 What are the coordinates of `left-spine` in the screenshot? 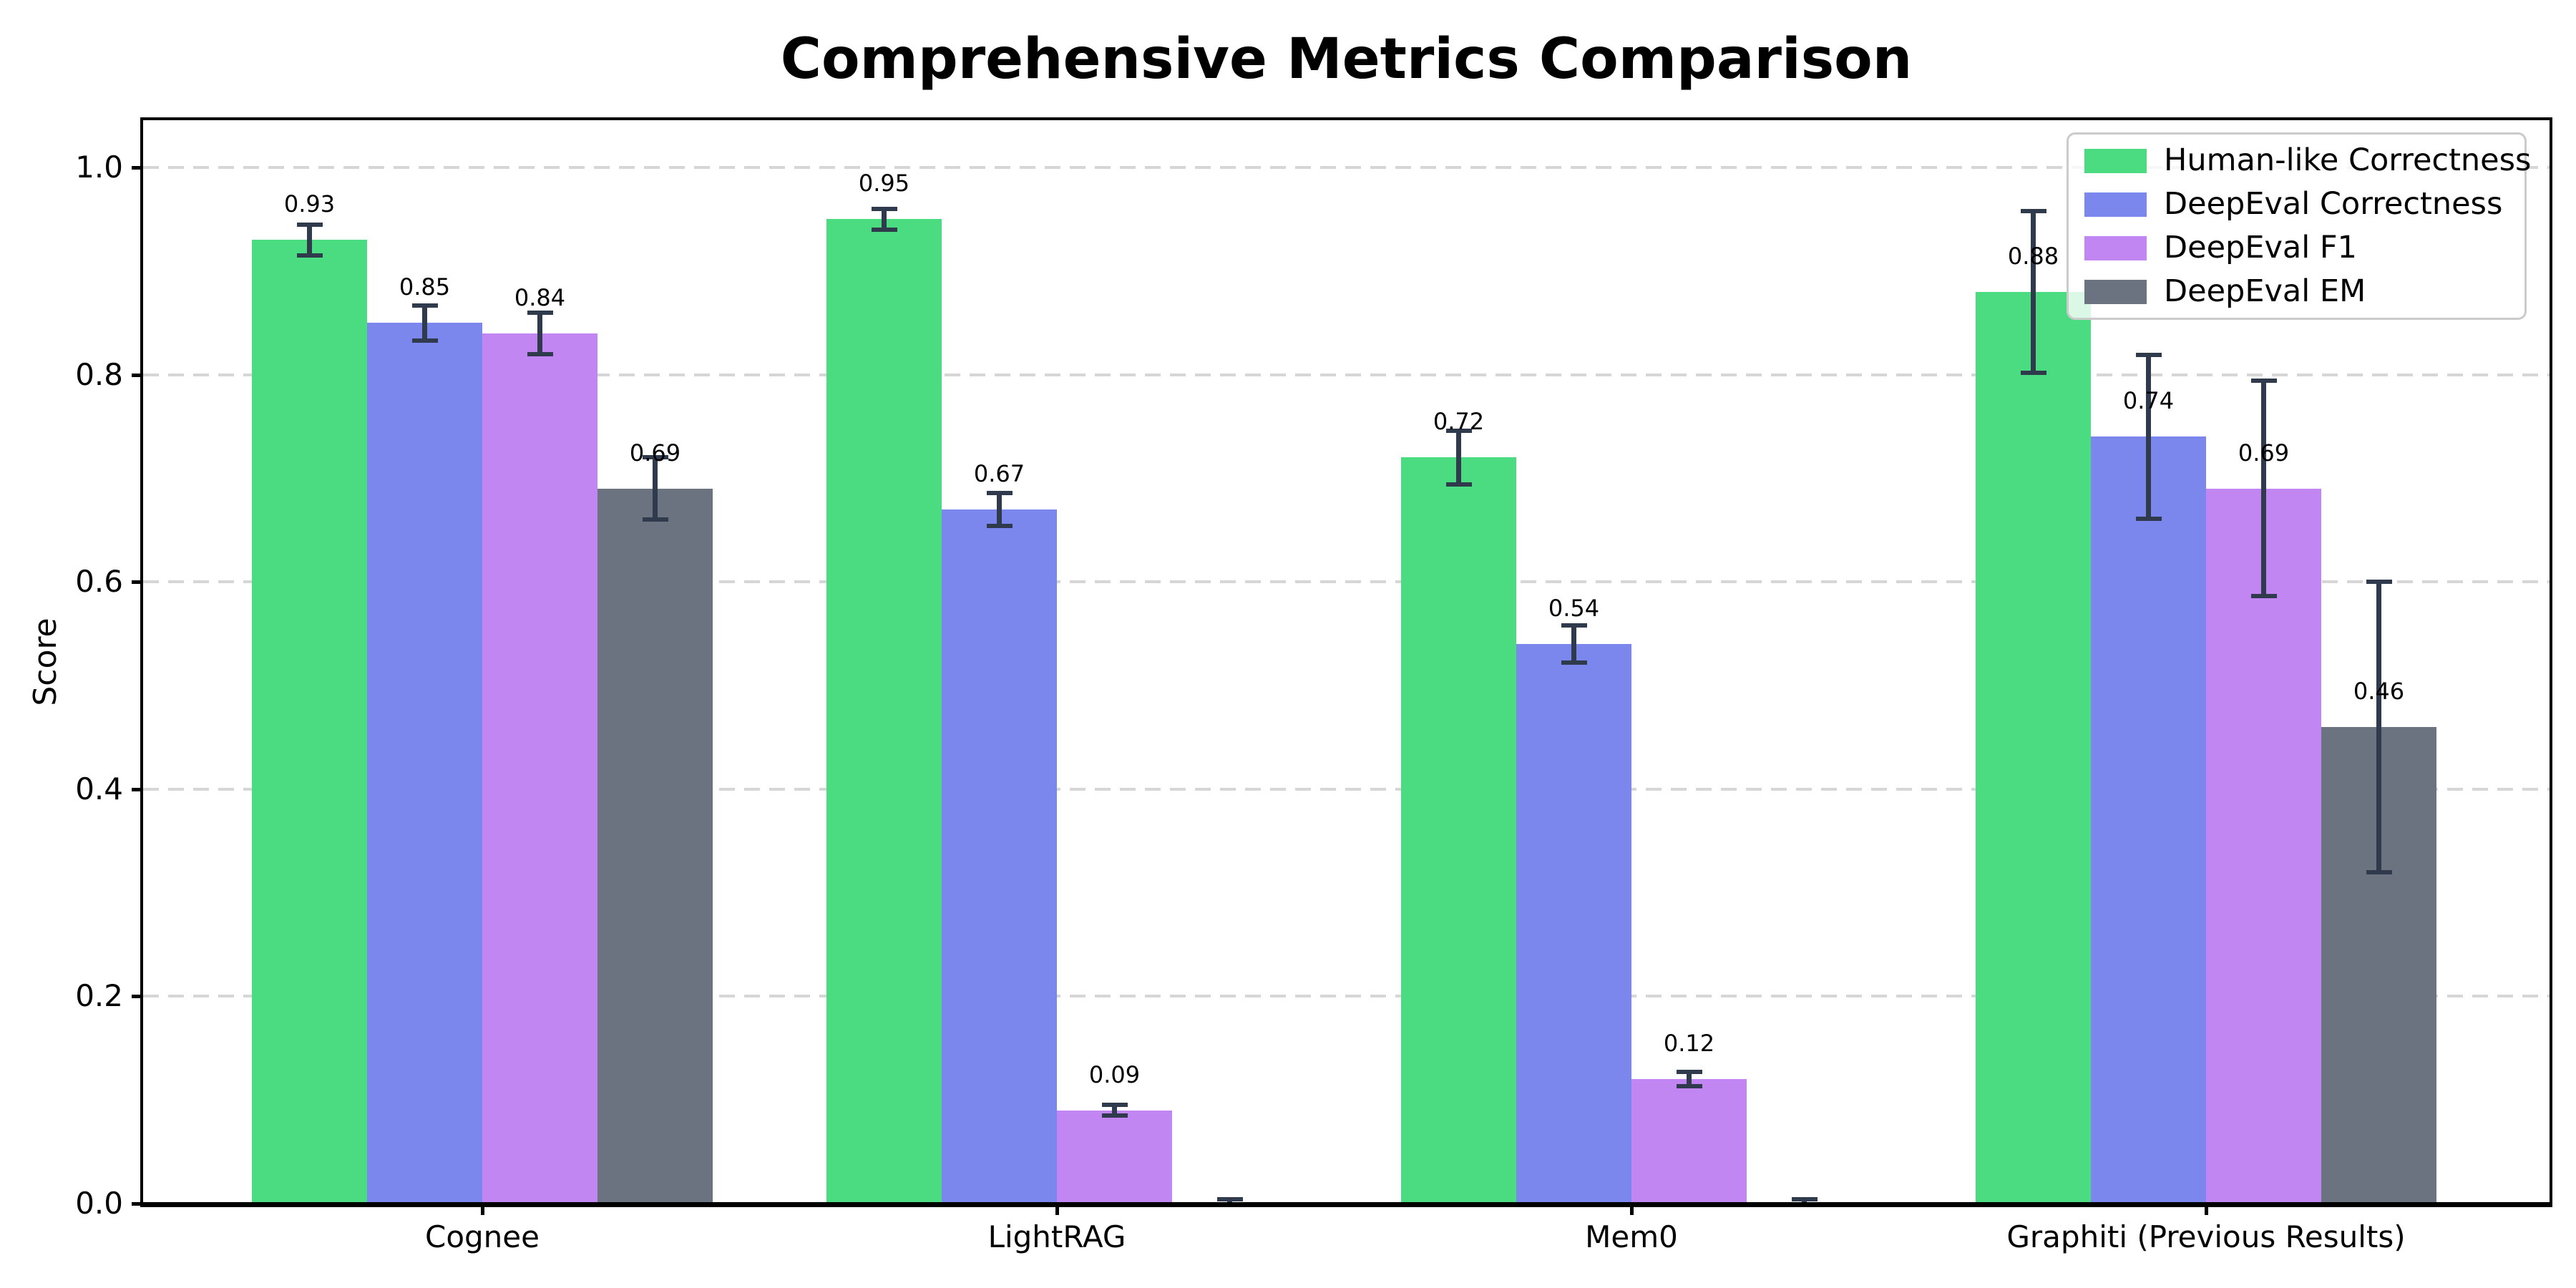 It's located at (141, 662).